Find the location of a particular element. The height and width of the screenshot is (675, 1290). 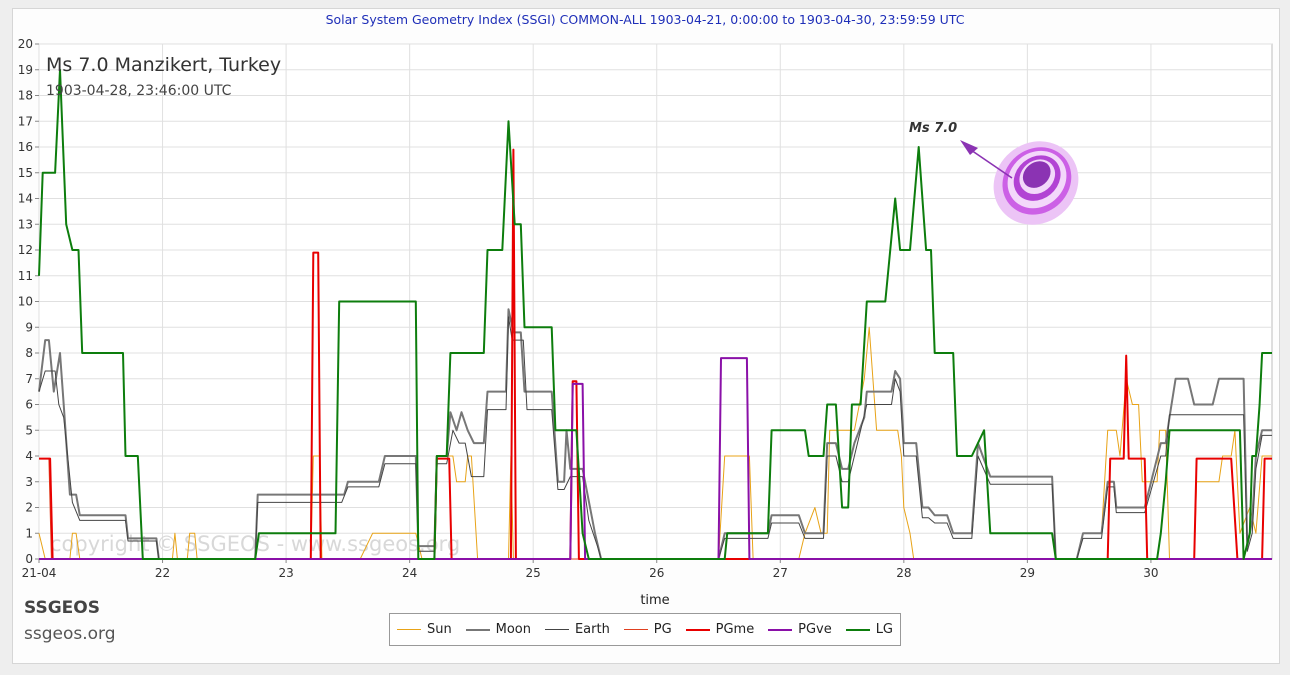

y-tick-label: 14 is located at coordinates (25, 199).